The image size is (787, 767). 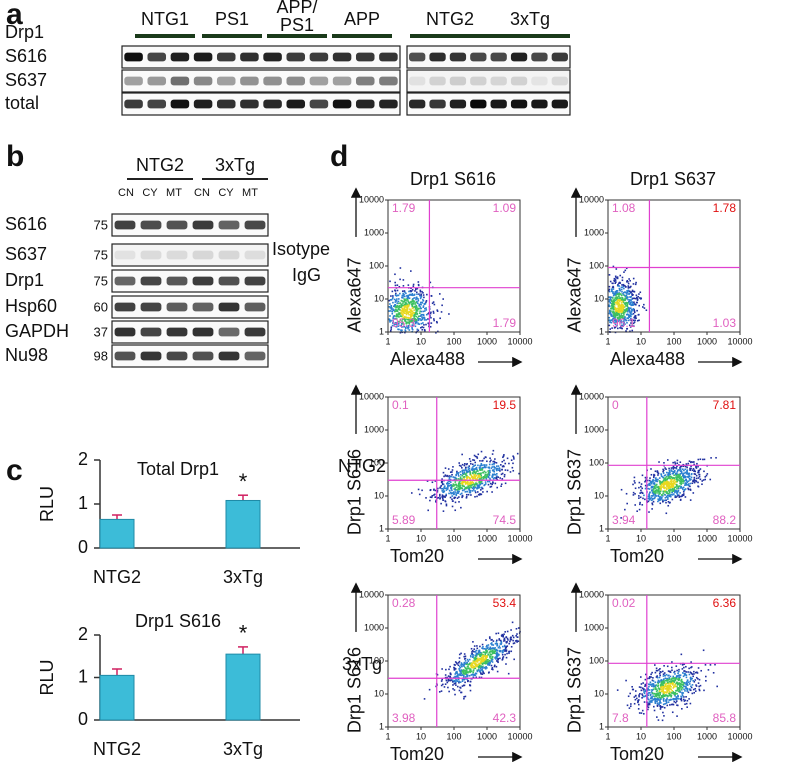 I want to click on lane-label: CY, so click(x=150, y=193).